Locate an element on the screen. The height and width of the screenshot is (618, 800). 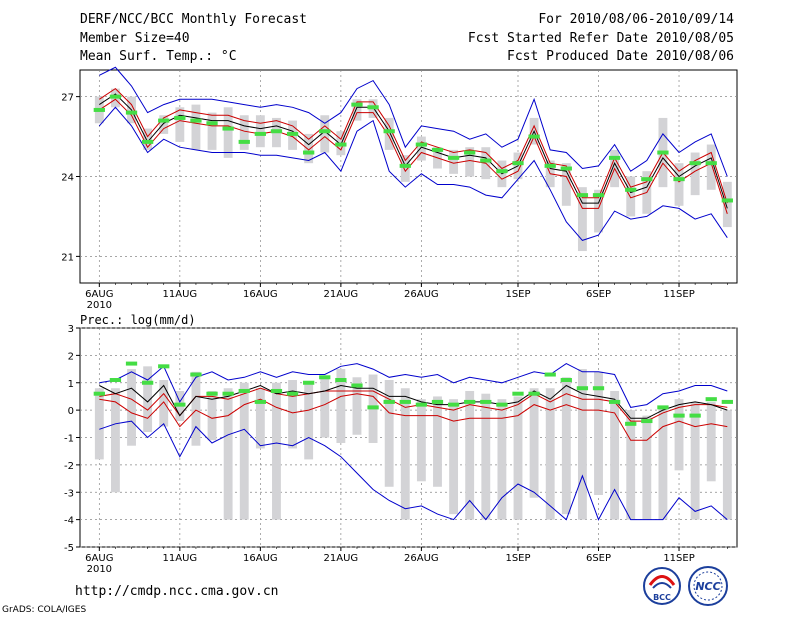
y-tick-label: 0 is located at coordinates (71, 411).